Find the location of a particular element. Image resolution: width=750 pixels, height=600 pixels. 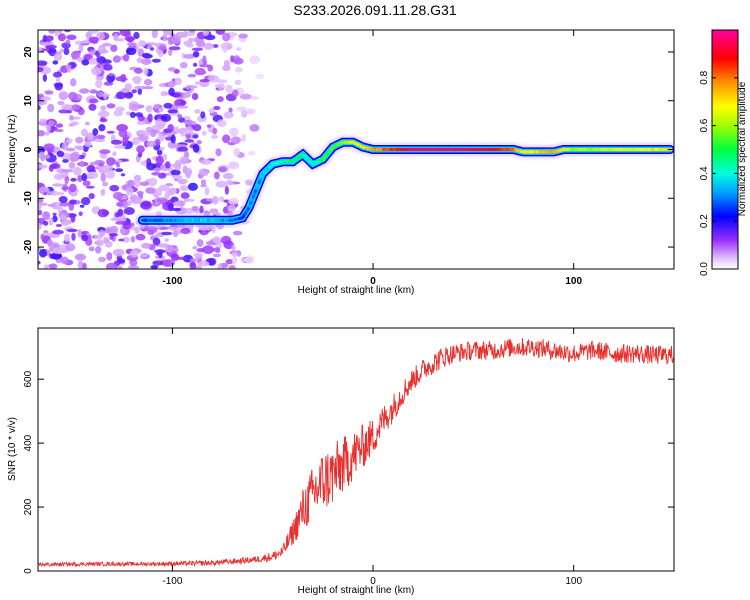

colorbar-tick-label: 0.2 is located at coordinates (704, 221).